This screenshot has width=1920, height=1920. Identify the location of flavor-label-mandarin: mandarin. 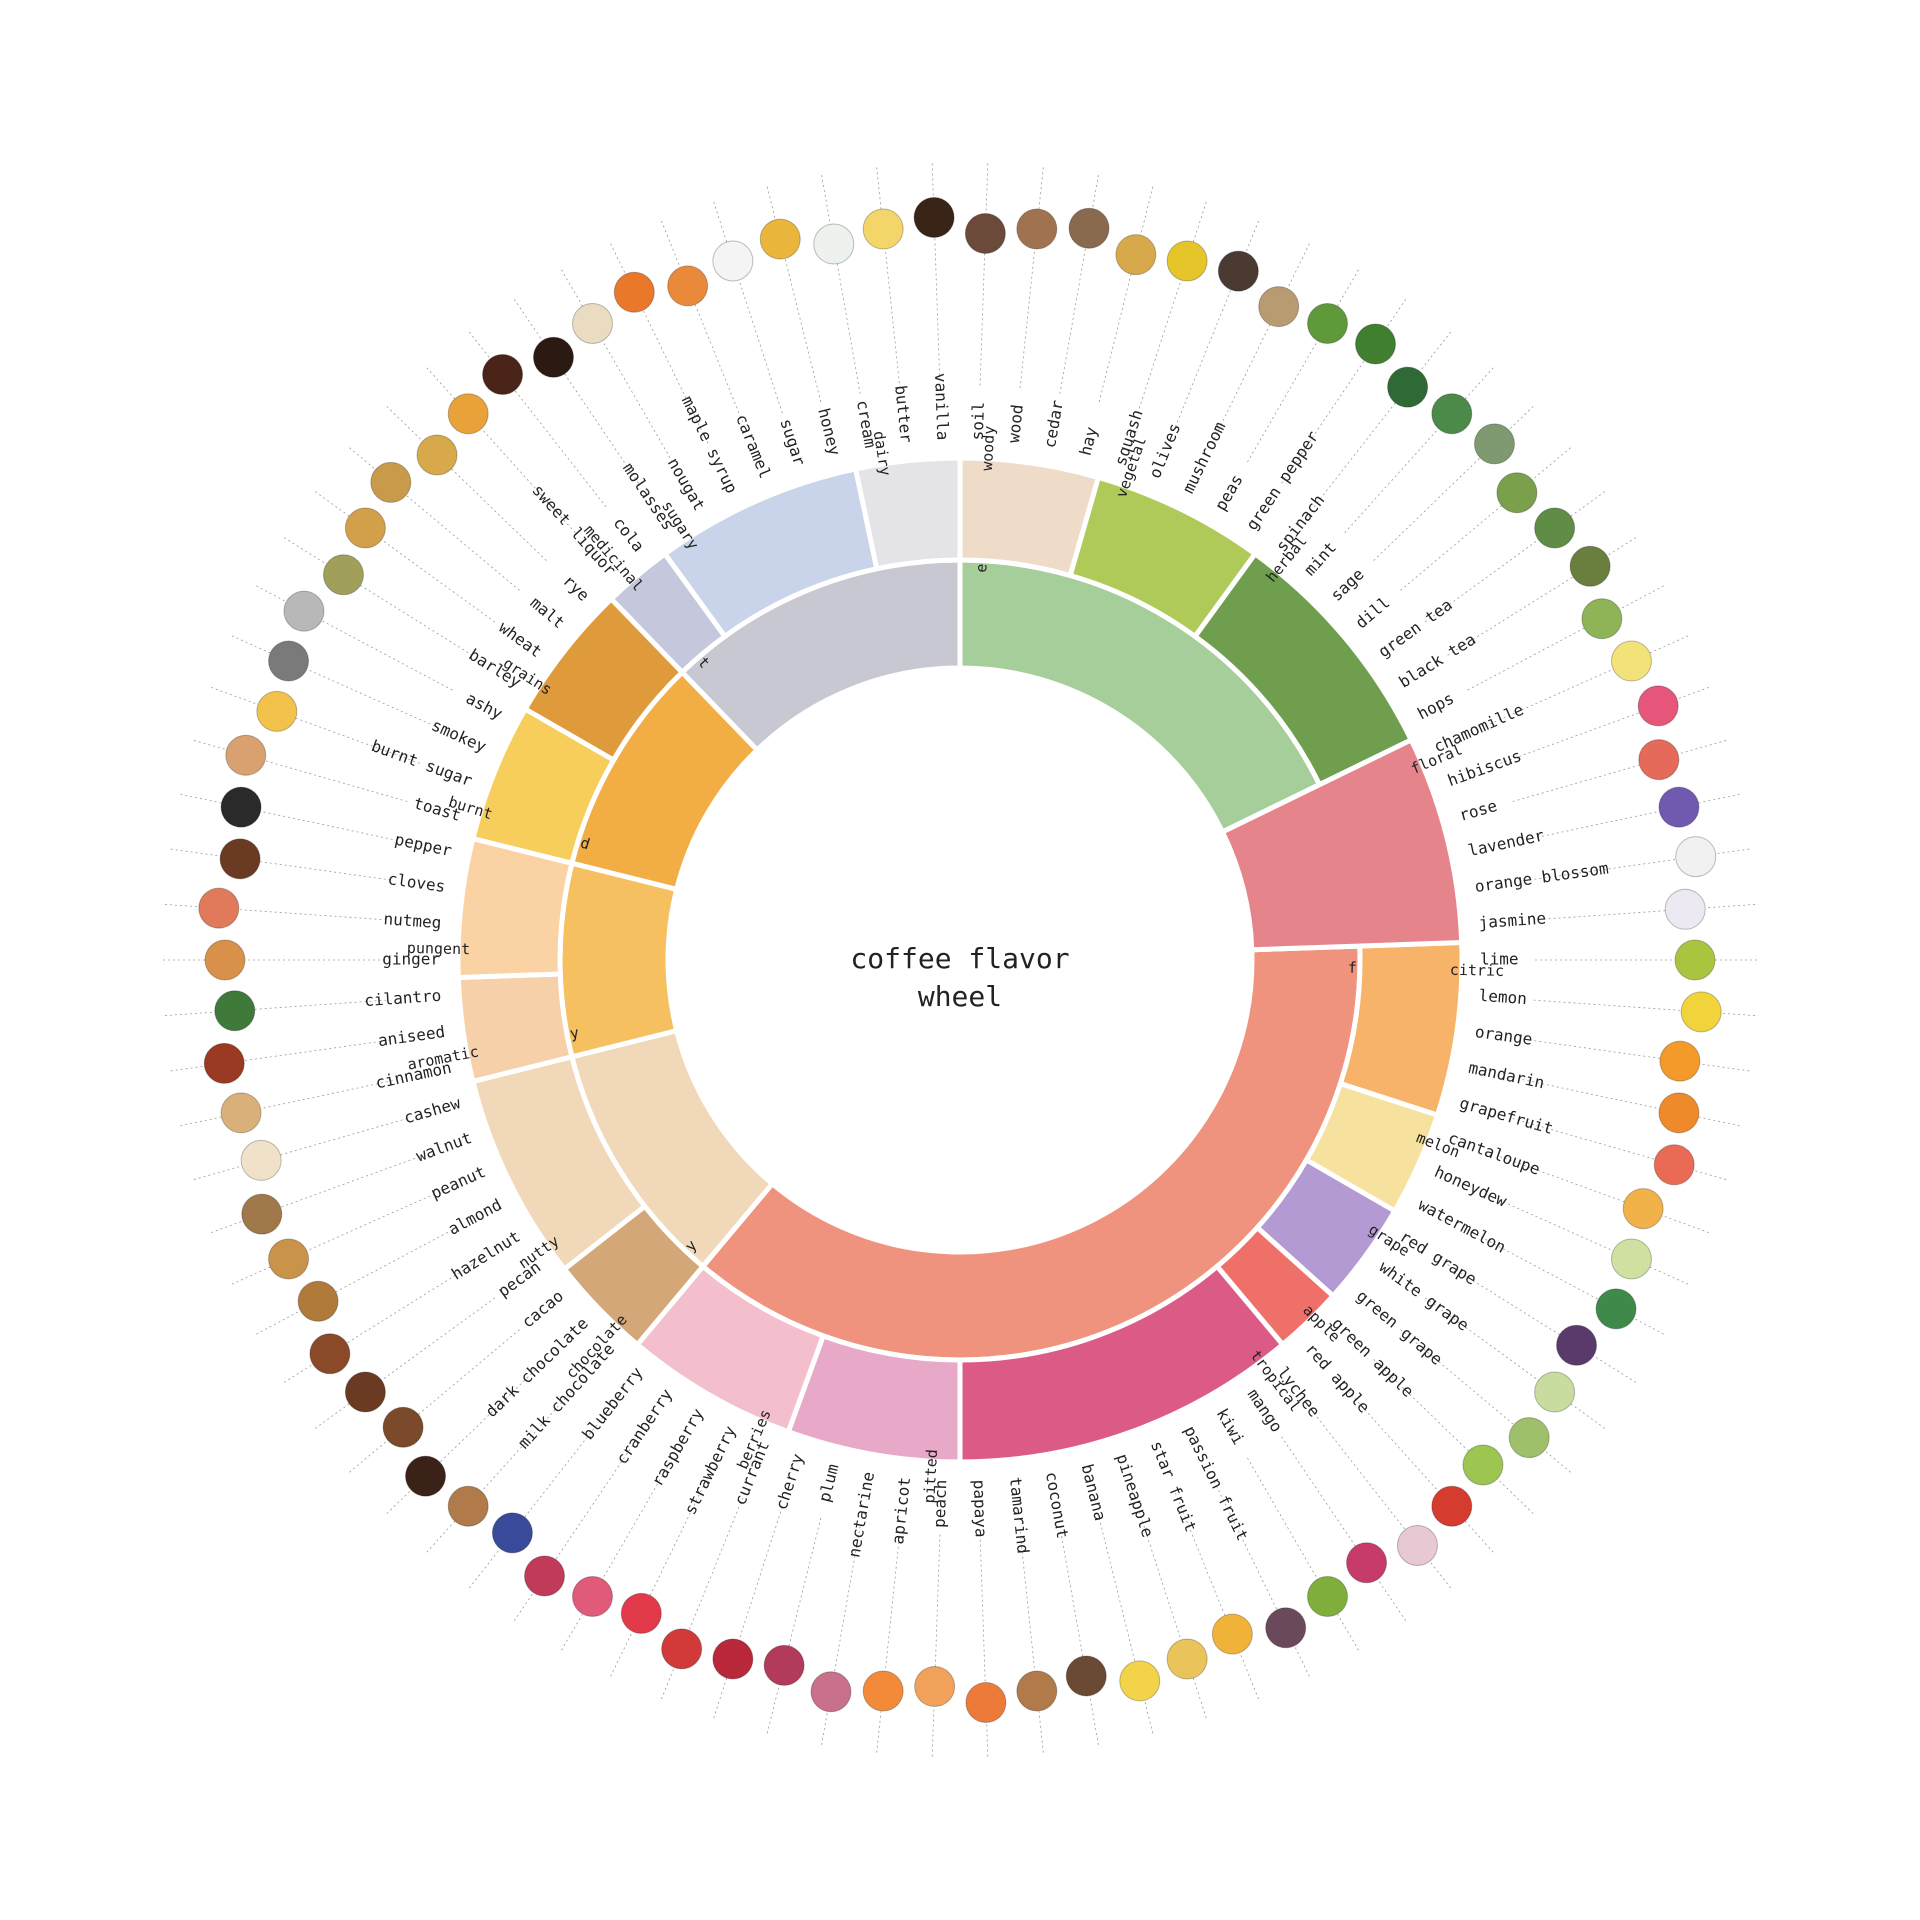
(1506, 1075).